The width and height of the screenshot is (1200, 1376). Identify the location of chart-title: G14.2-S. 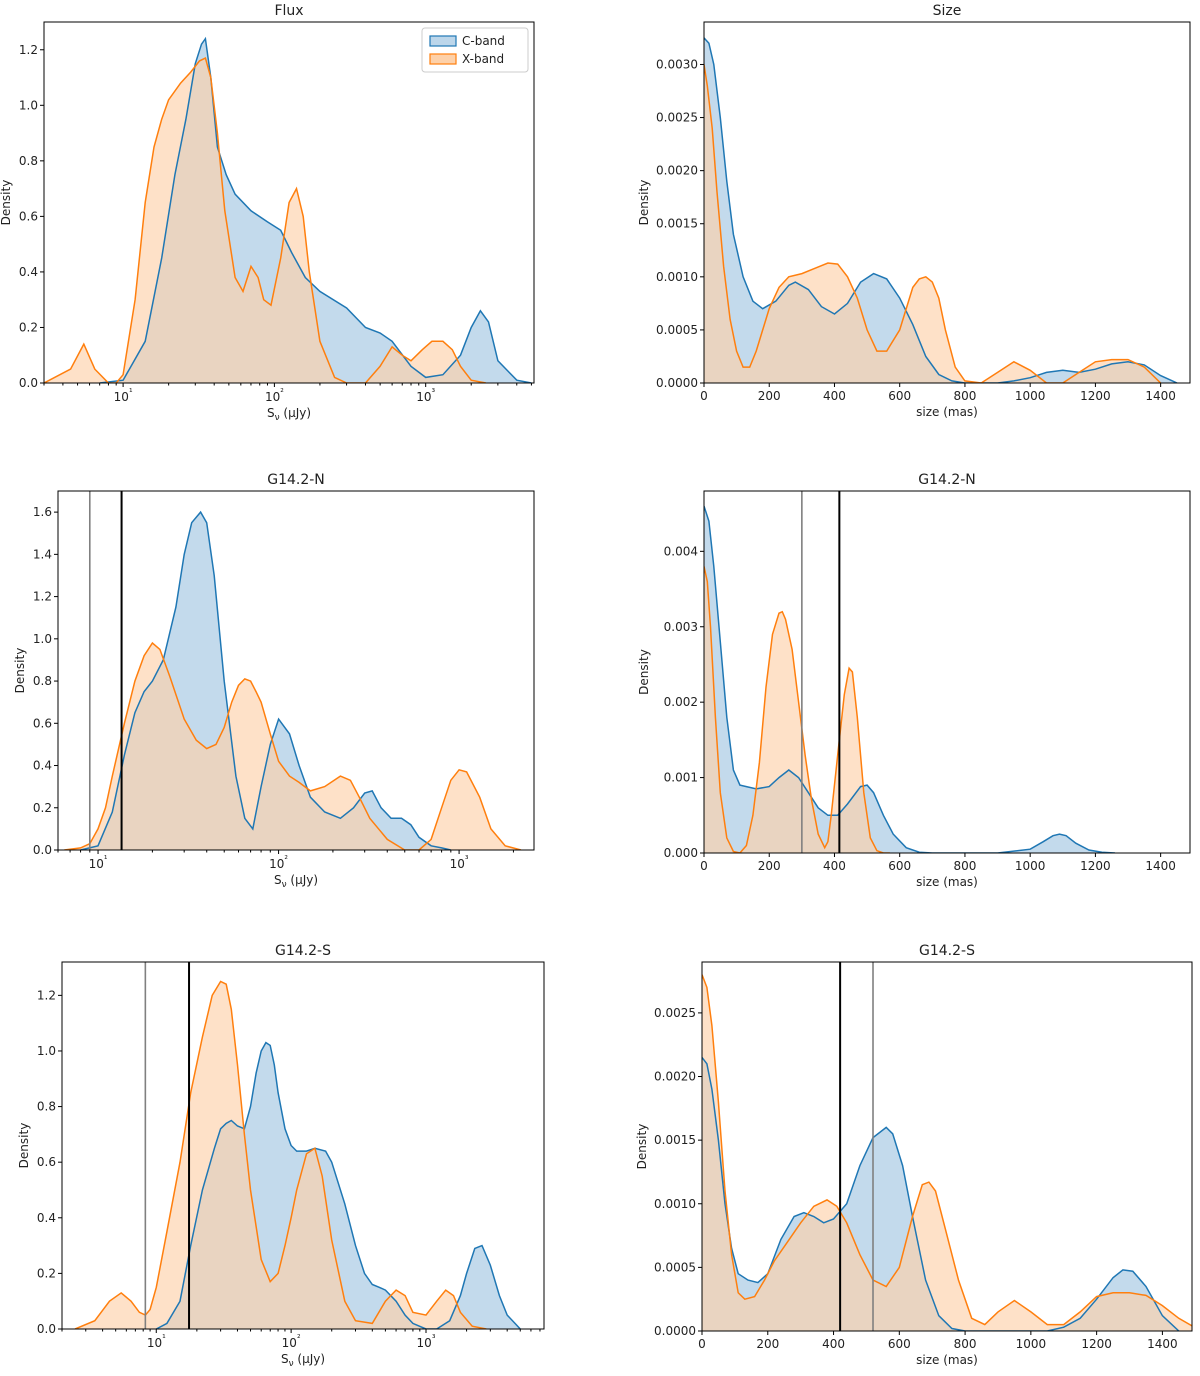
(303, 951).